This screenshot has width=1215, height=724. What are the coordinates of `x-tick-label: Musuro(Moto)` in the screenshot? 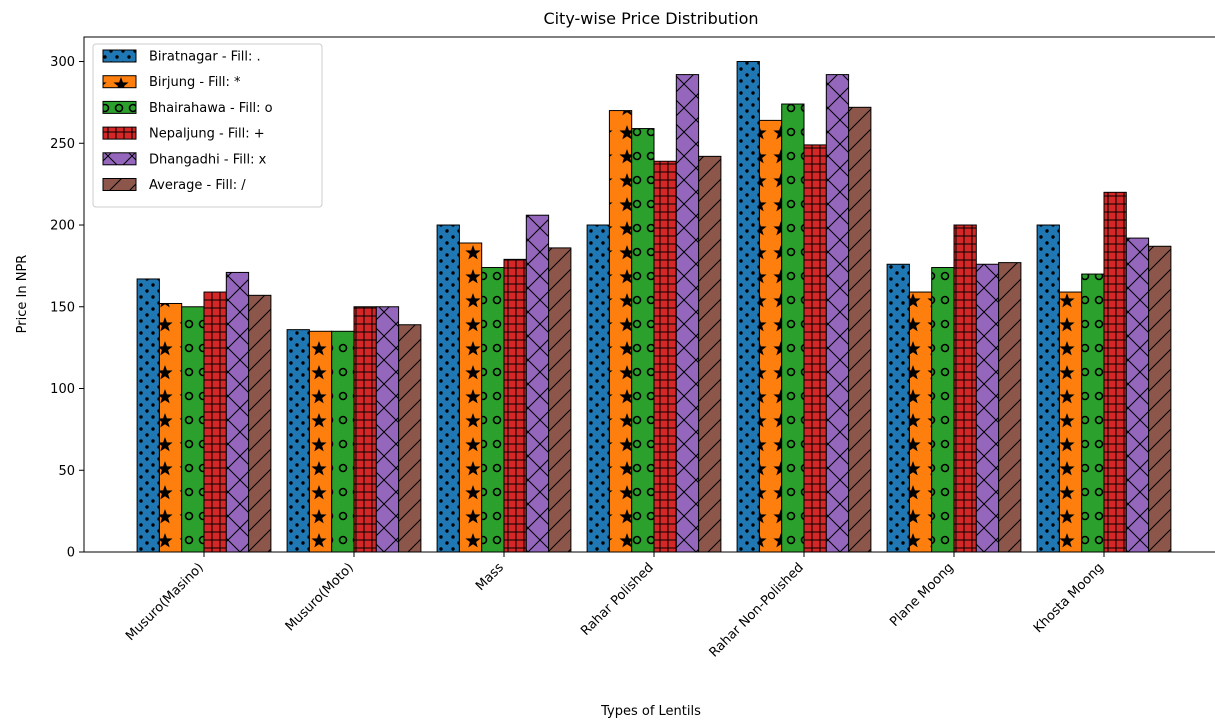 It's located at (320, 597).